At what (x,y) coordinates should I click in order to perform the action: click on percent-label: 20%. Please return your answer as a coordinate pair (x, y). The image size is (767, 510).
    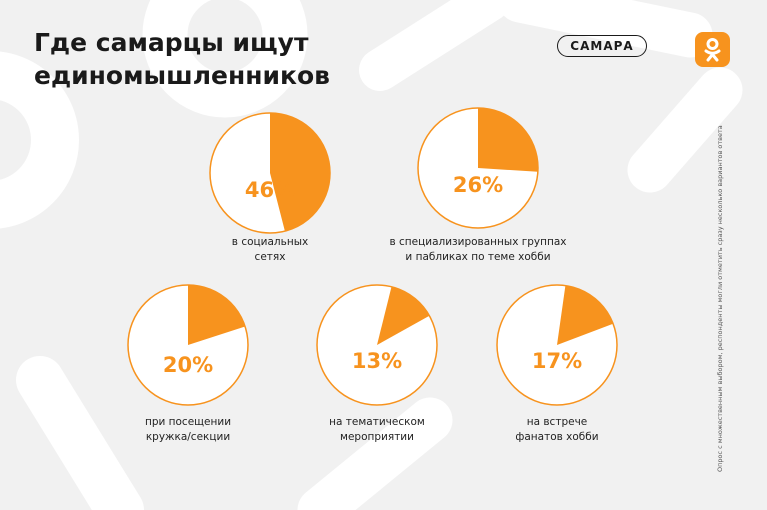
    Looking at the image, I should click on (188, 365).